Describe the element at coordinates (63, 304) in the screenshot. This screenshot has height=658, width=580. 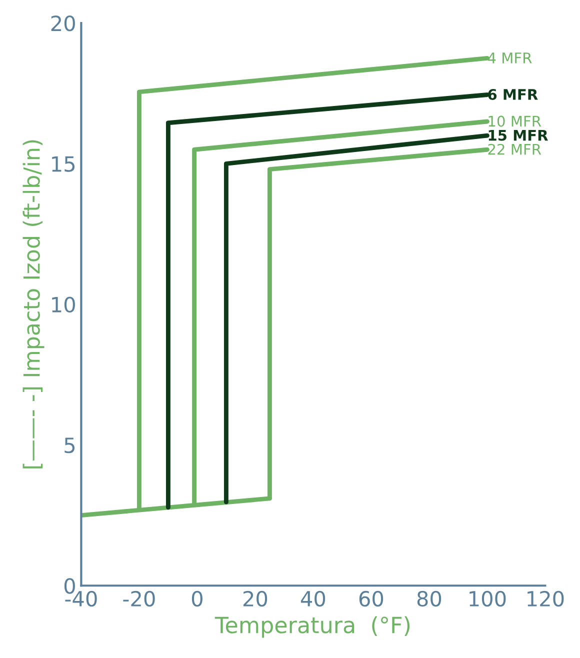
I see `y-tick-label: 10` at that location.